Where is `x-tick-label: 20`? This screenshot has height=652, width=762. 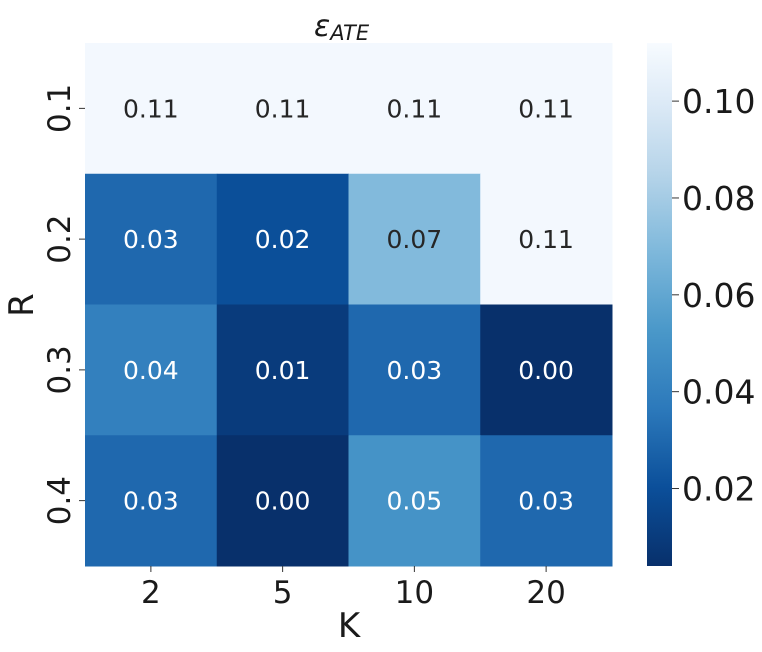 x-tick-label: 20 is located at coordinates (545, 593).